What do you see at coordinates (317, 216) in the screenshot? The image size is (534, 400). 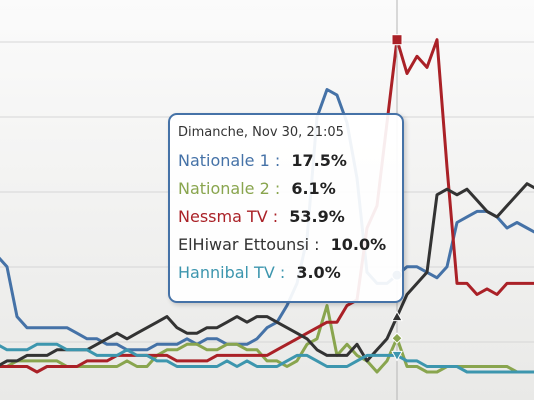 I see `tooltip-series-value: 53.9%` at bounding box center [317, 216].